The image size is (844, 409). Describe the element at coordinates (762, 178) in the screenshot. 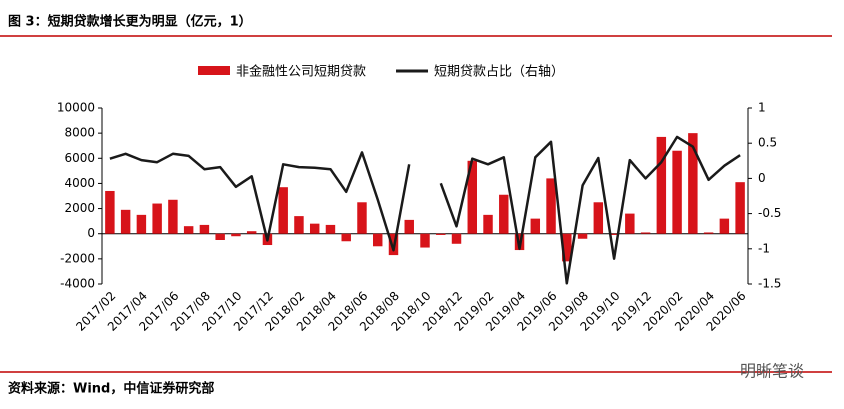

I see `y2-tick-label: 0` at that location.